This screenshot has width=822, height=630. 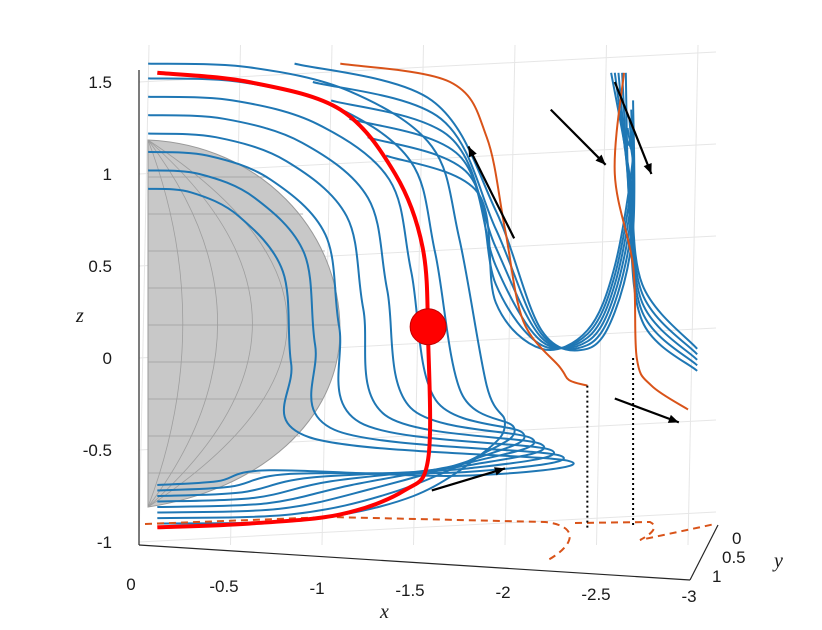 What do you see at coordinates (595, 594) in the screenshot?
I see `x-tick-label-5: -2.5` at bounding box center [595, 594].